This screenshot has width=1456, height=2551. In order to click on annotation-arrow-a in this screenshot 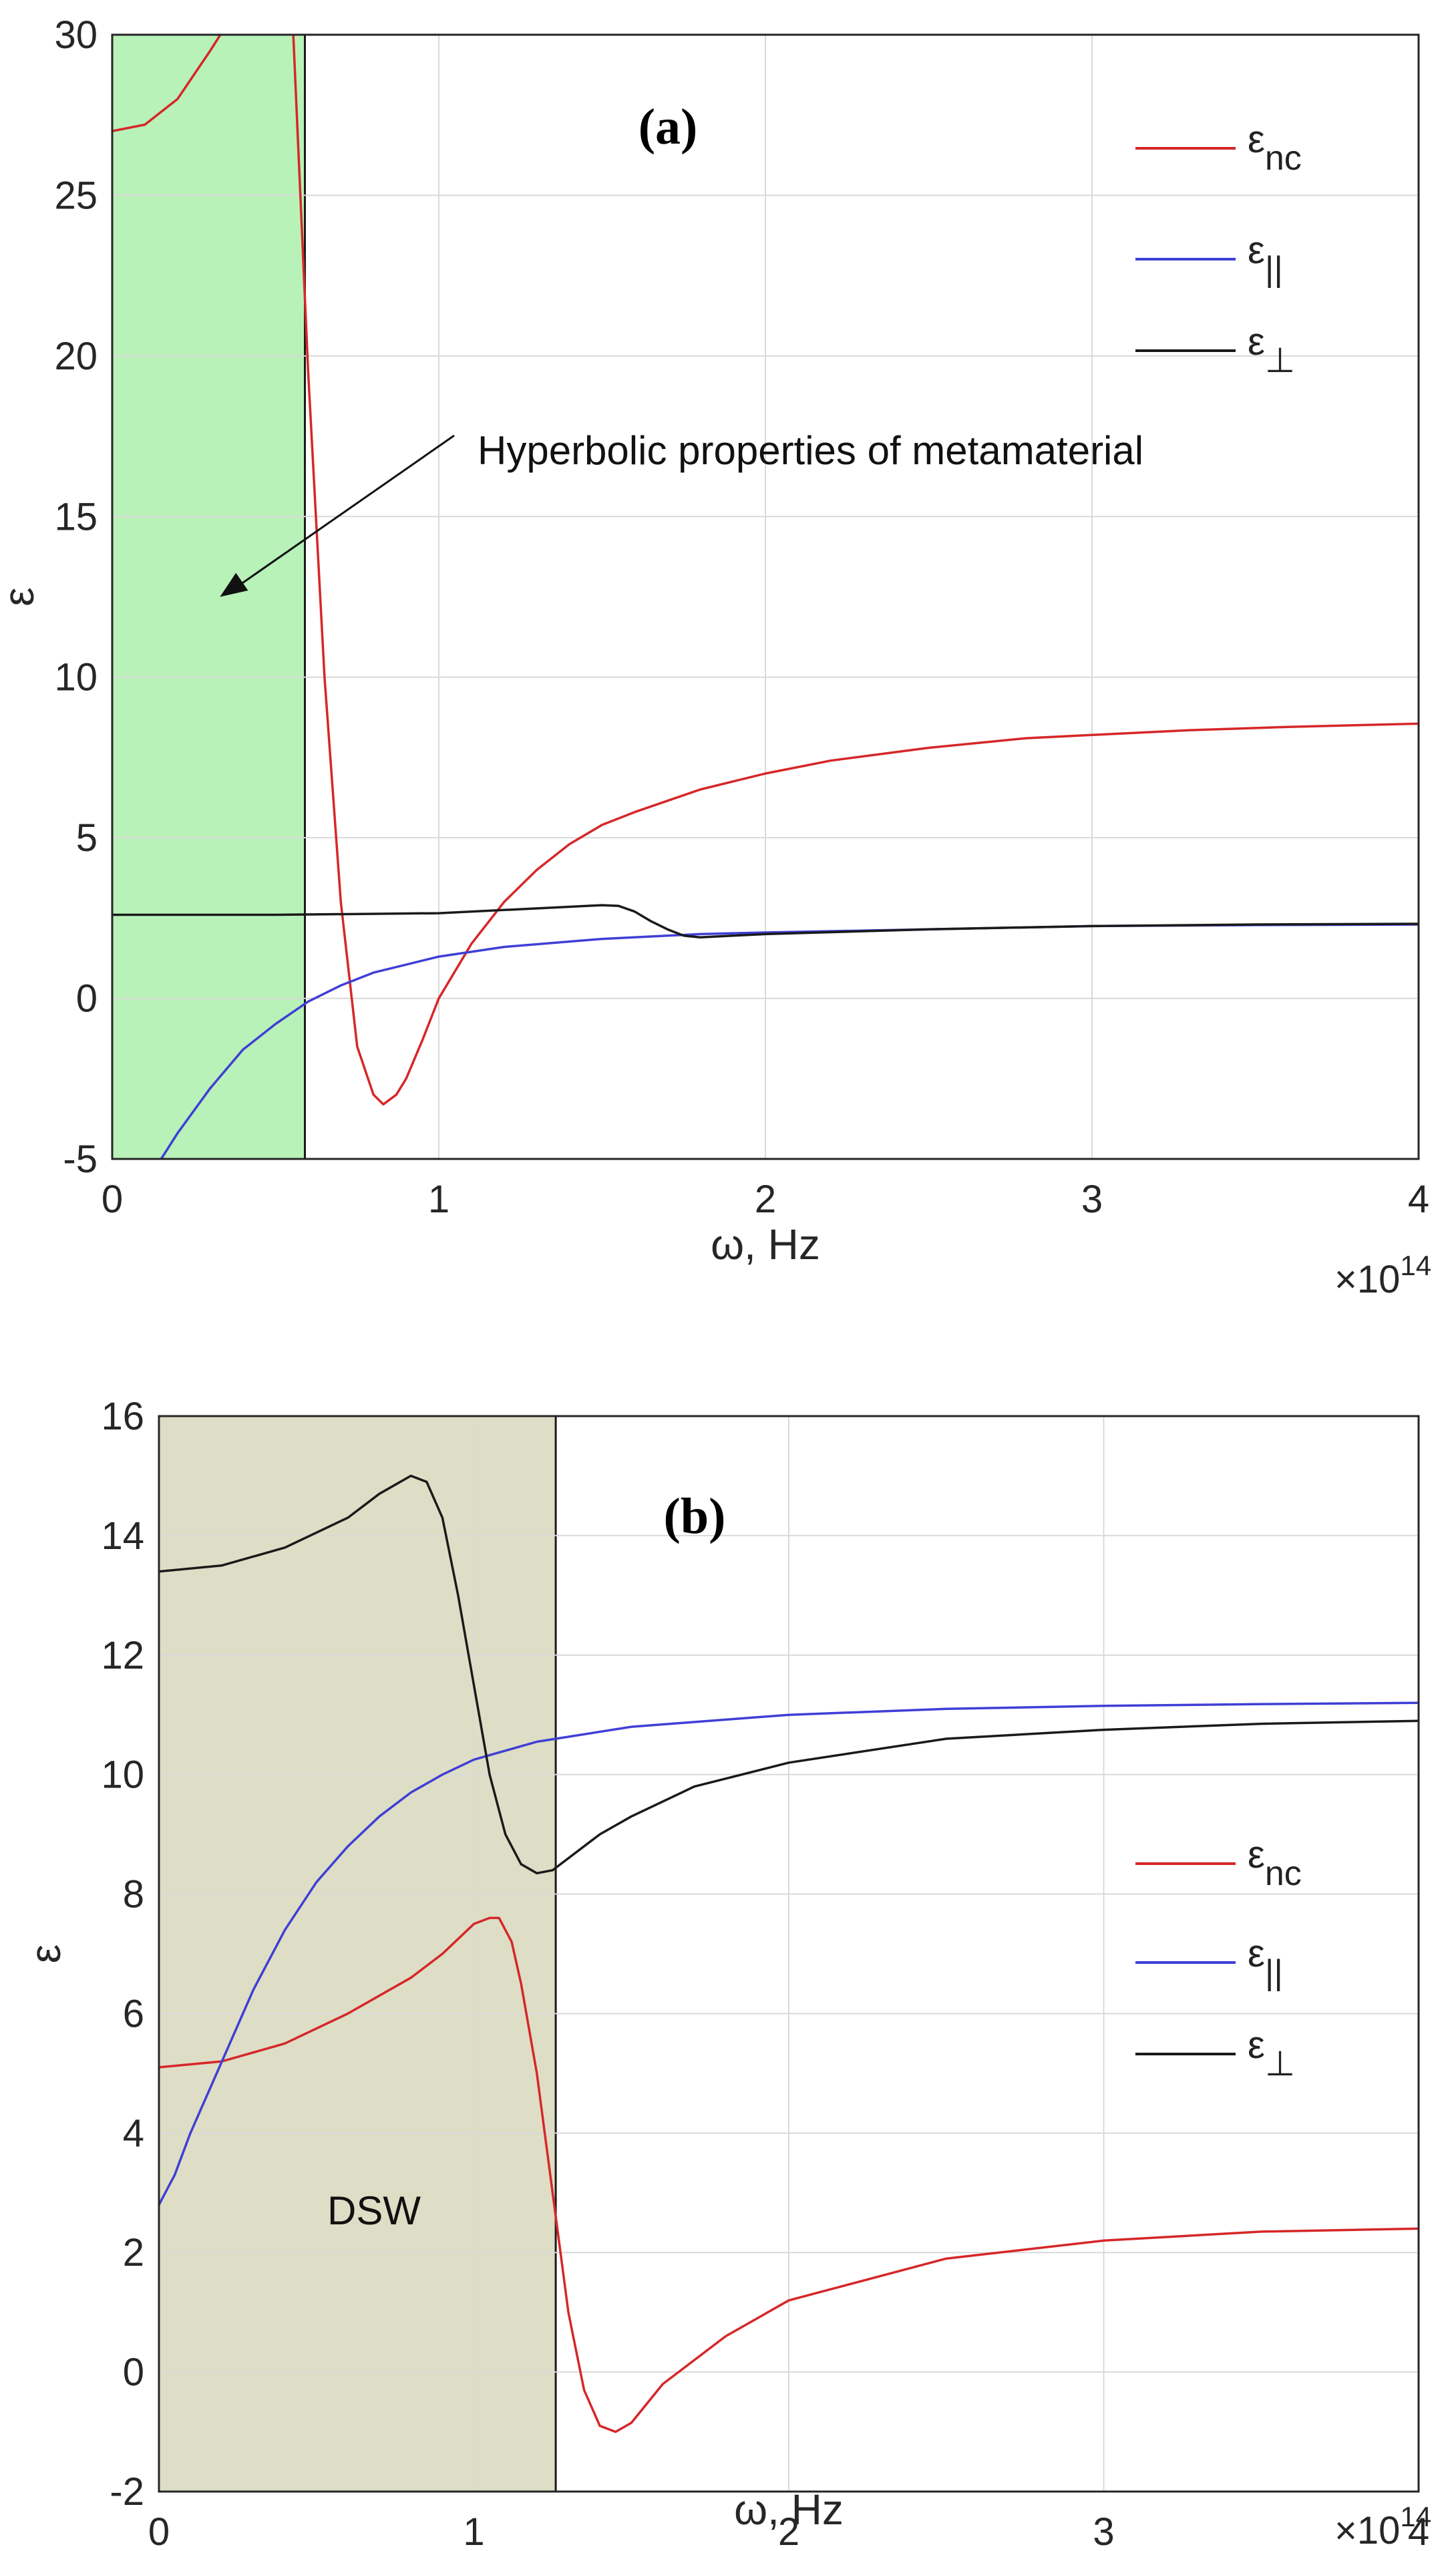, I will do `click(345, 511)`.